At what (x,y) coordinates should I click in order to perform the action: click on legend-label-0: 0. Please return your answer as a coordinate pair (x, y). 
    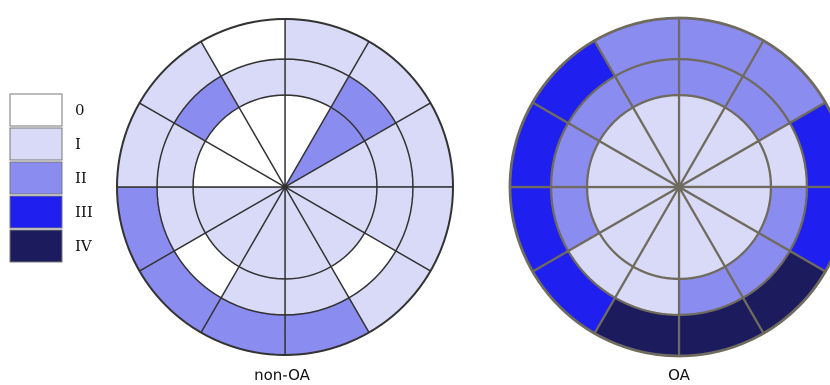
    Looking at the image, I should click on (80, 110).